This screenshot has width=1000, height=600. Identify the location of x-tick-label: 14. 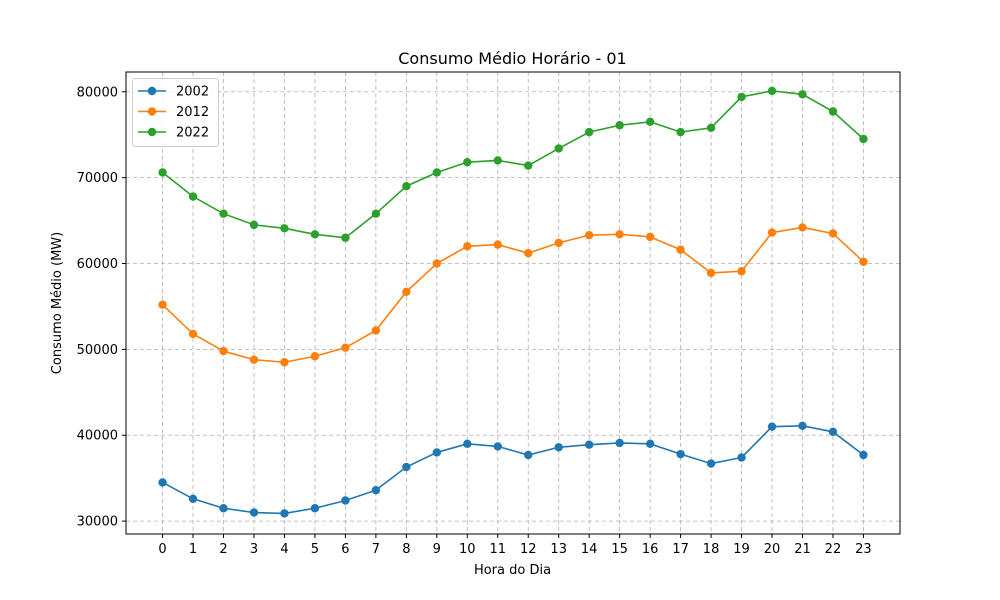
(589, 549).